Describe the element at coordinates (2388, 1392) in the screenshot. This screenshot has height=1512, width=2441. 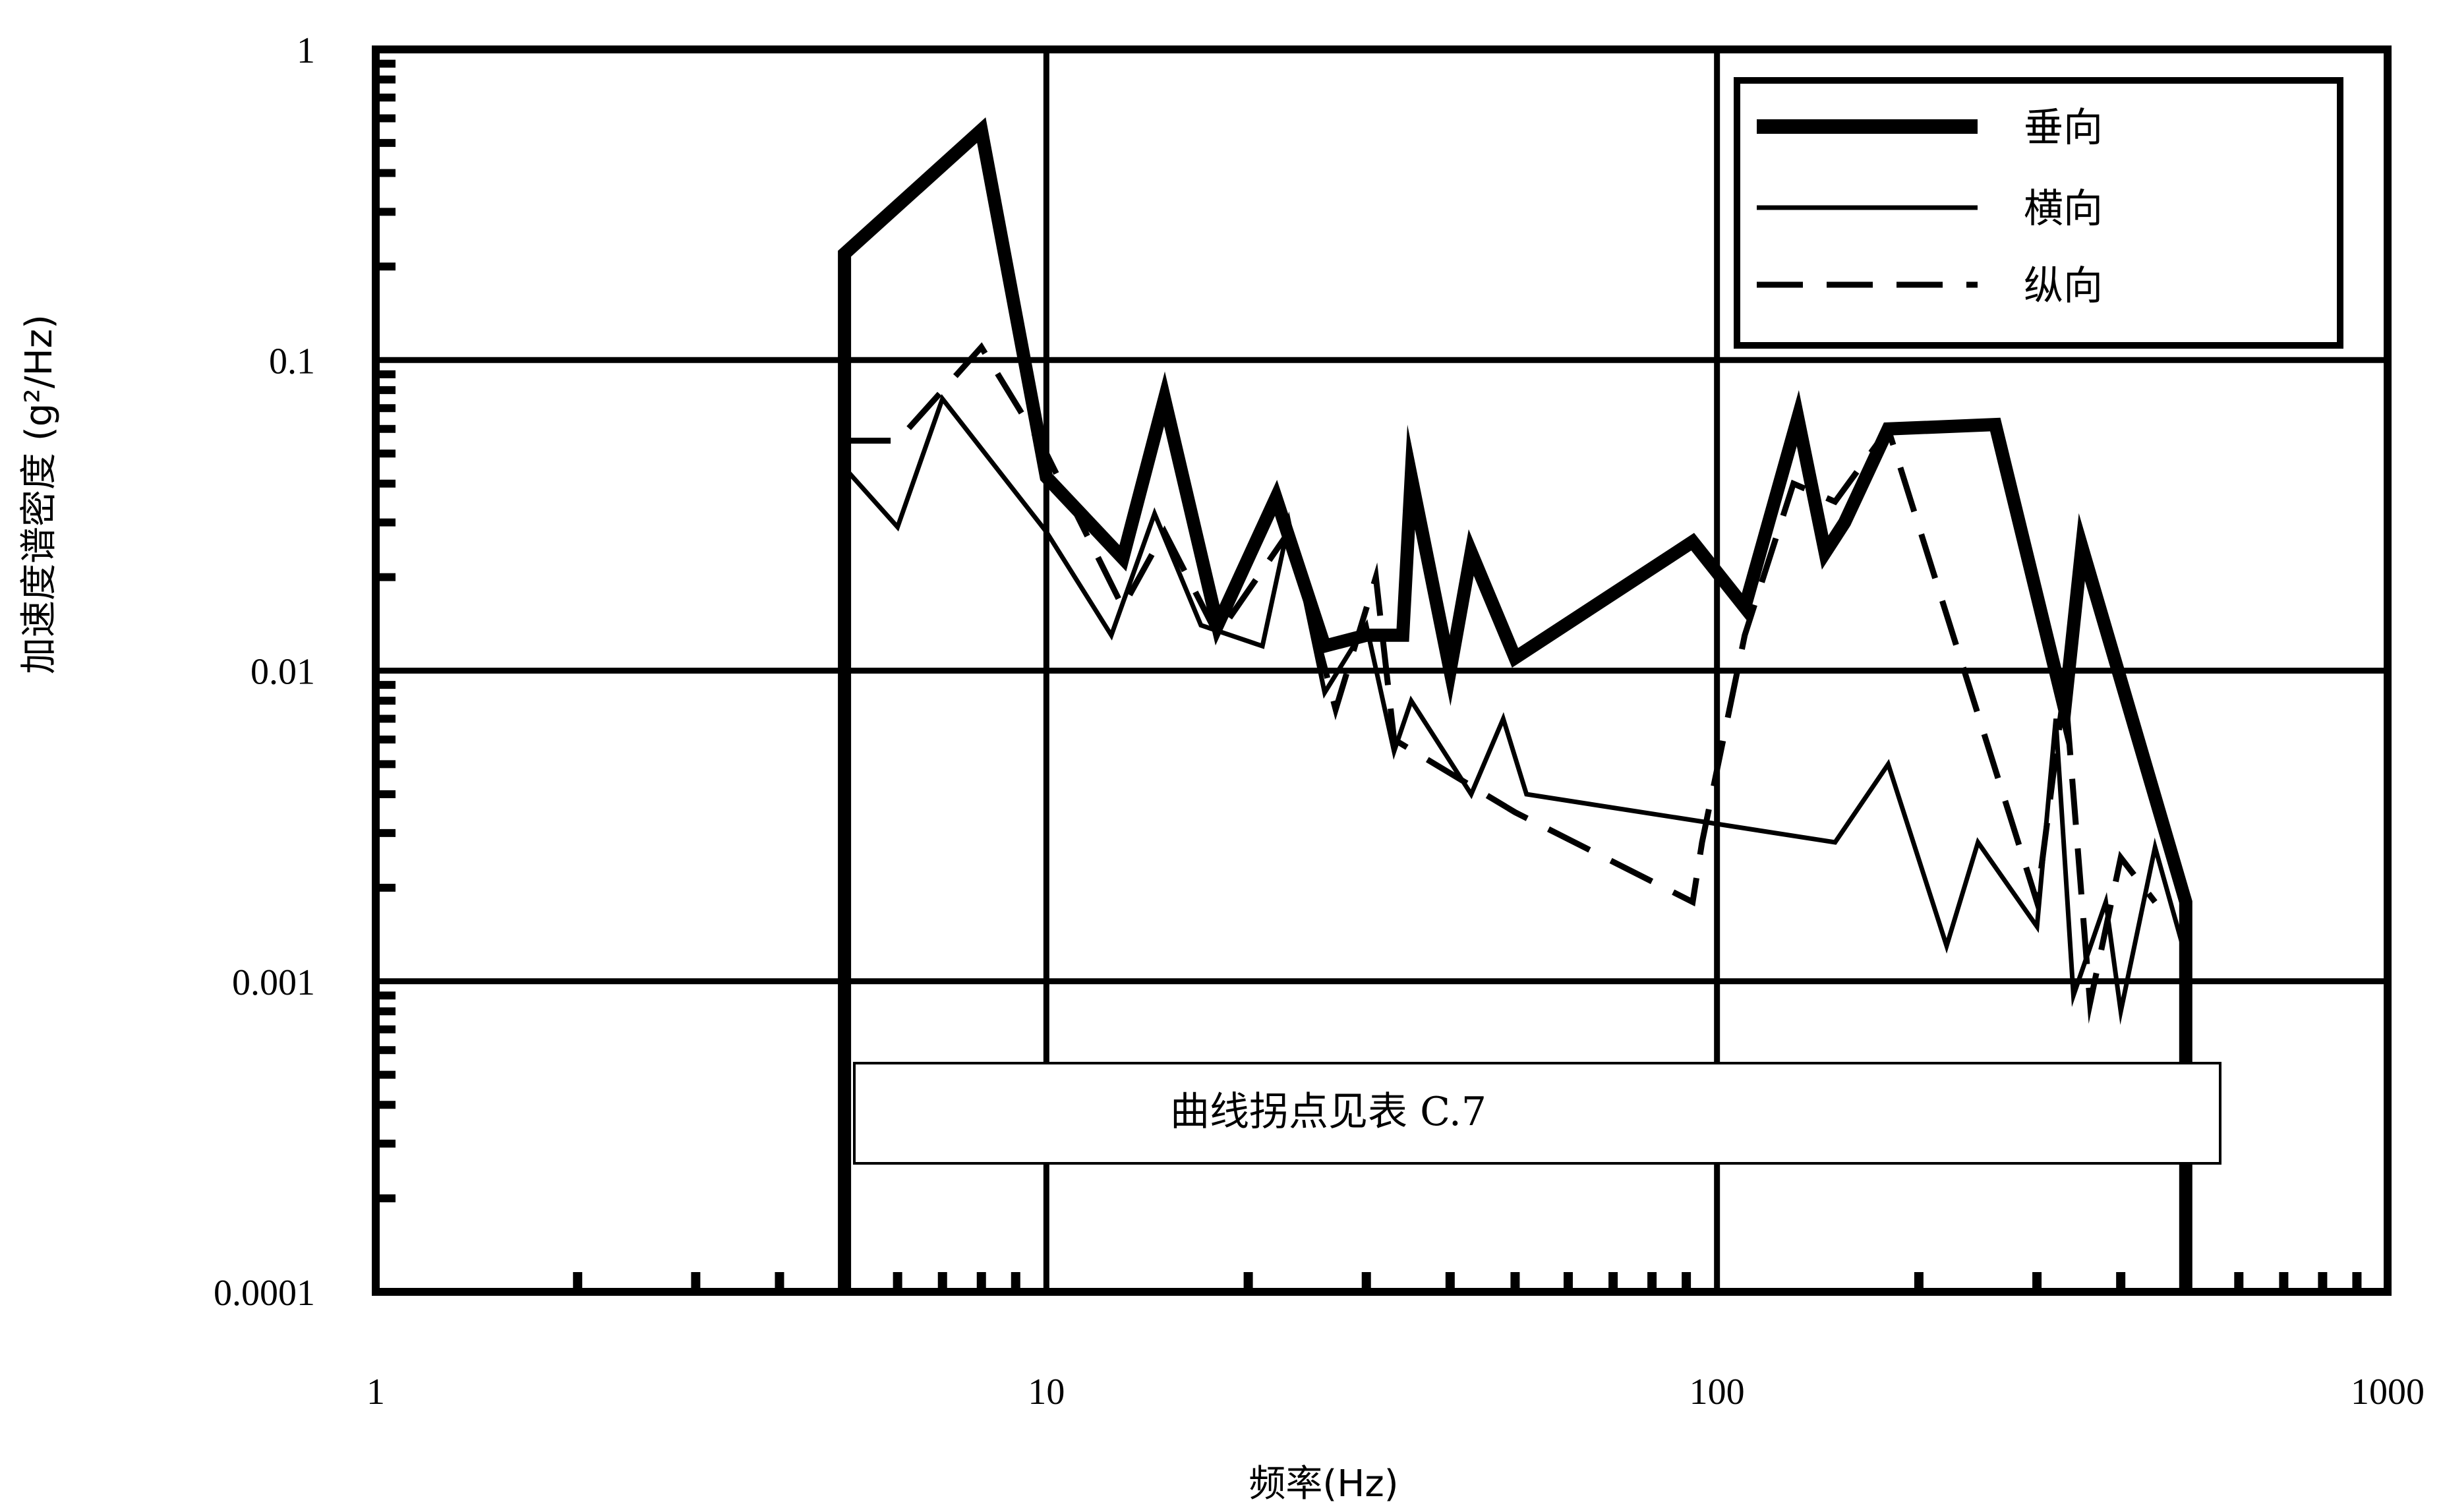
I see `x-tick-label-3: 1000` at that location.